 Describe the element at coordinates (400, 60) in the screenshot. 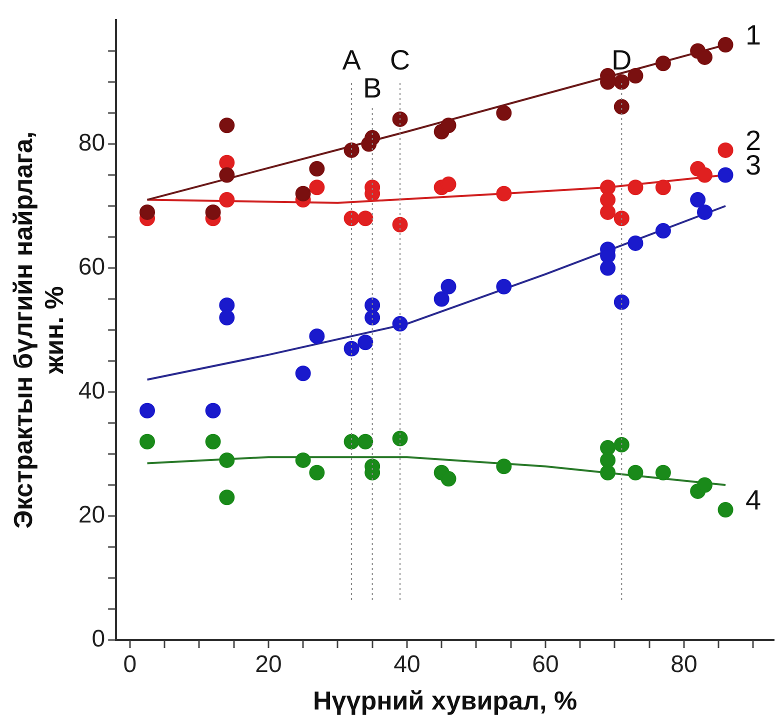

I see `ref-line-label: C` at that location.